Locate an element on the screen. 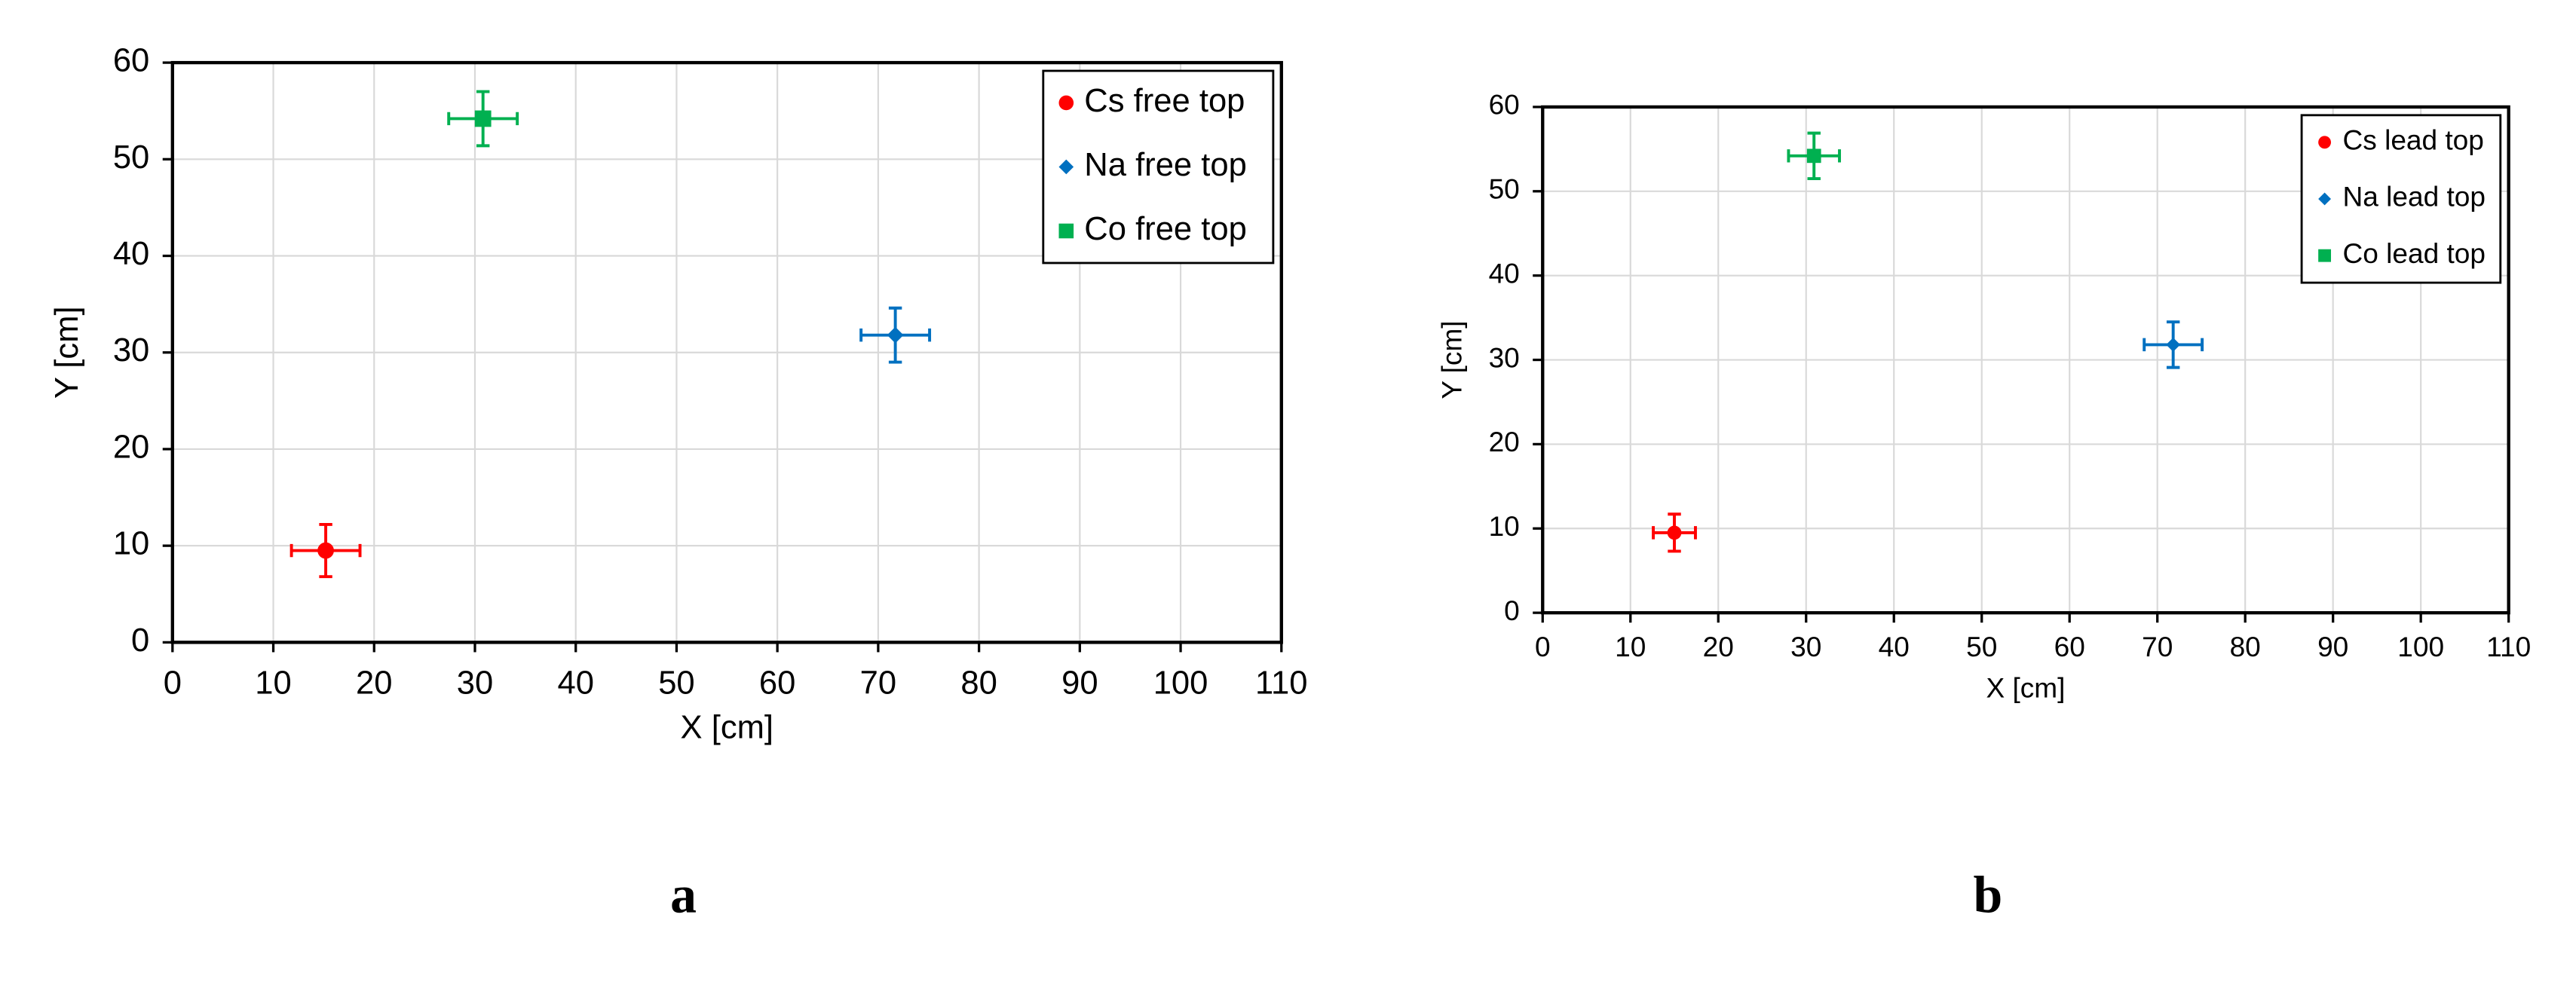  panel-label: a is located at coordinates (683, 895).